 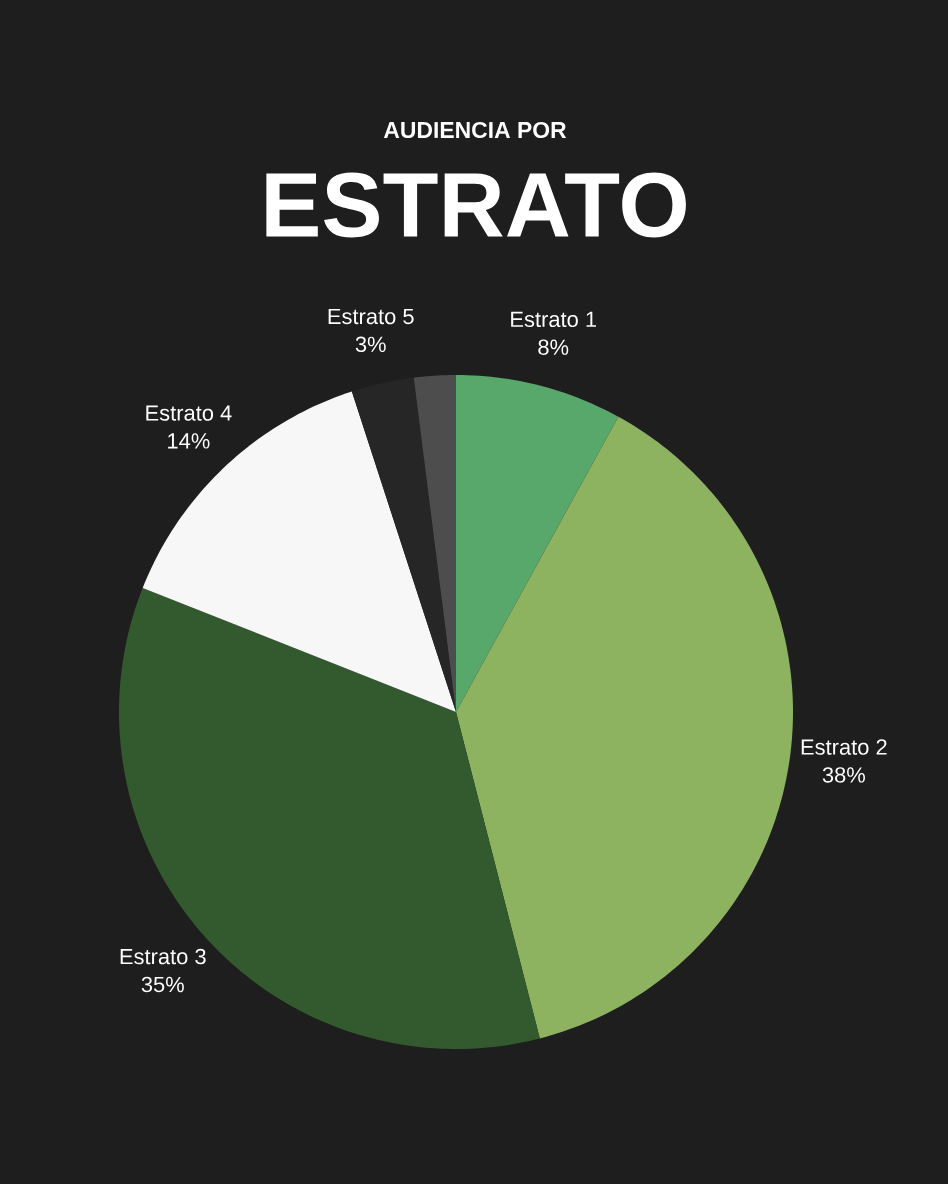 What do you see at coordinates (553, 319) in the screenshot?
I see `slice-label: Estrato 1` at bounding box center [553, 319].